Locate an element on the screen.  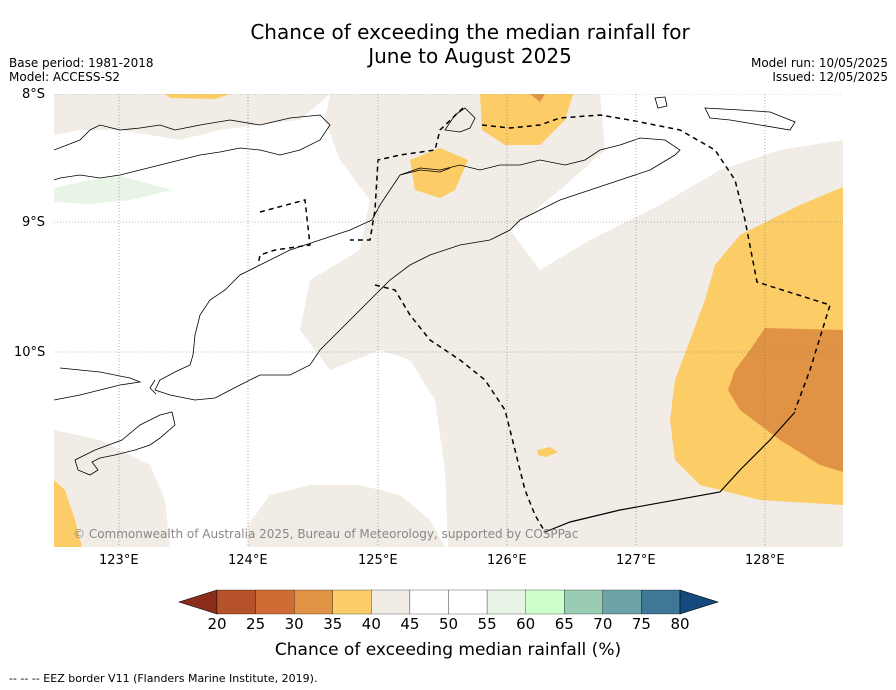
model-run: Model run: 10/05/2025 is located at coordinates (819, 63).